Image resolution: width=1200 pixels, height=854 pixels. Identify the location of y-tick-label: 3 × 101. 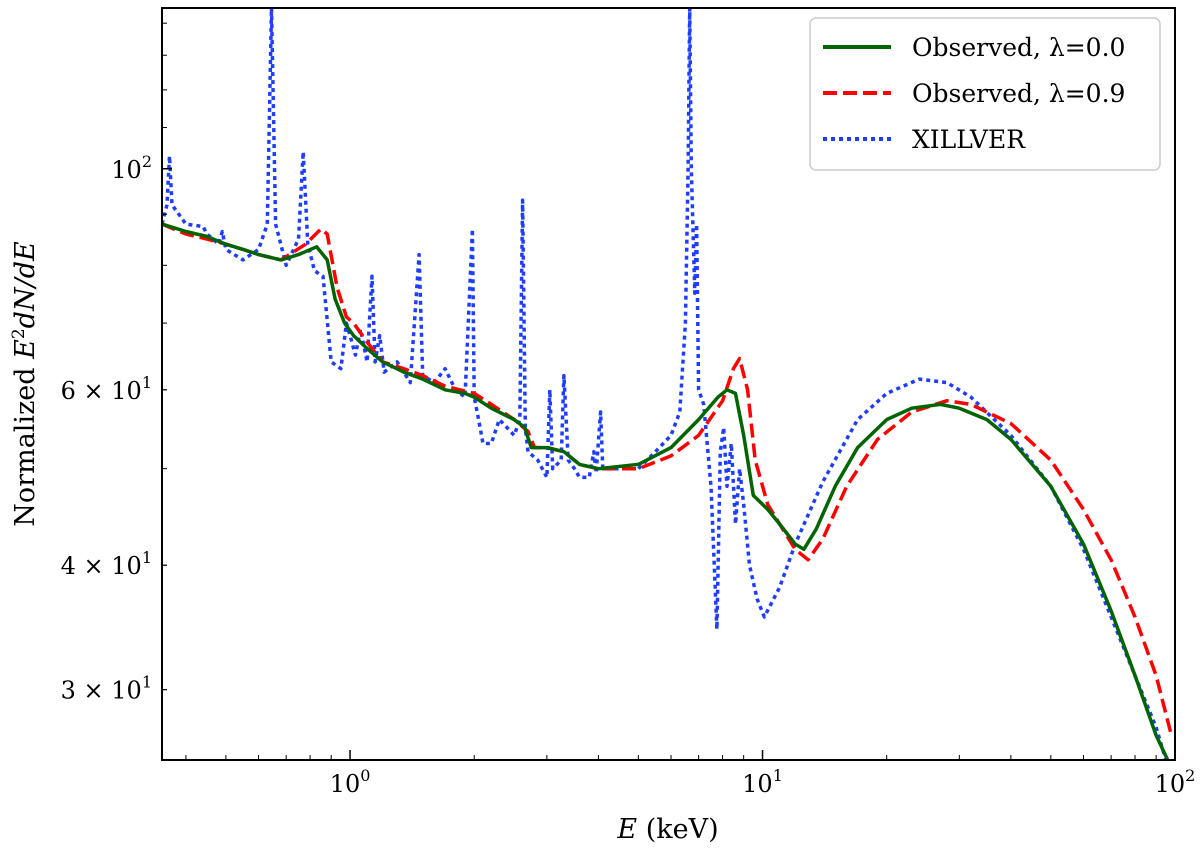
(106, 689).